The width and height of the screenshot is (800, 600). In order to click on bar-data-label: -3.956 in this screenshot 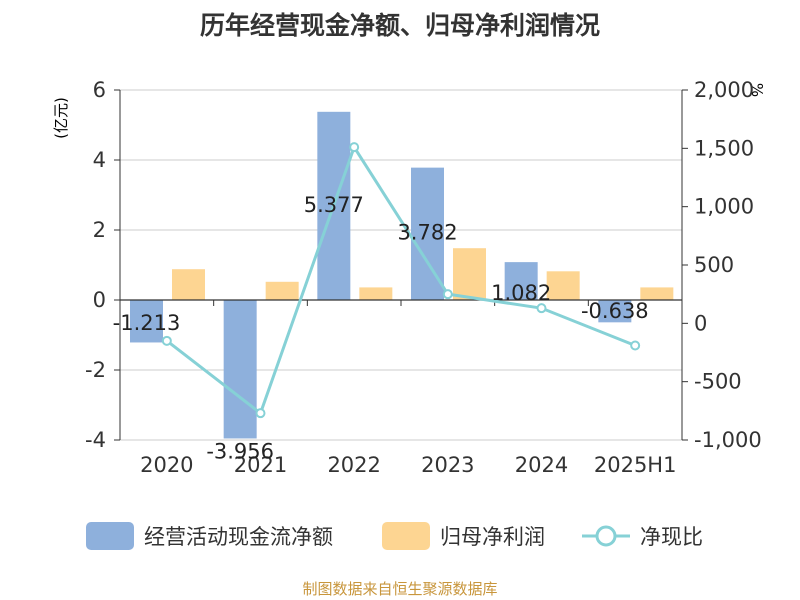, I will do `click(240, 451)`.